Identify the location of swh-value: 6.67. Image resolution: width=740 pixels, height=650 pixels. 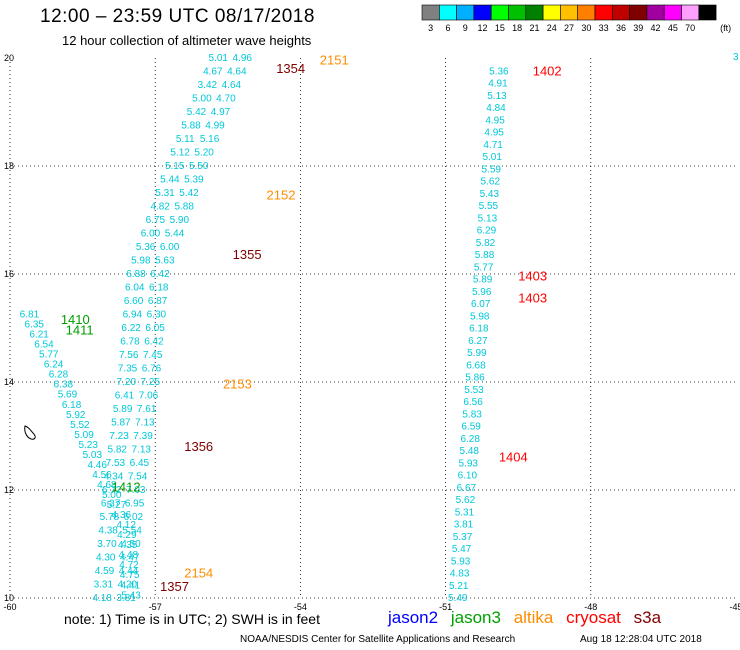
(467, 488).